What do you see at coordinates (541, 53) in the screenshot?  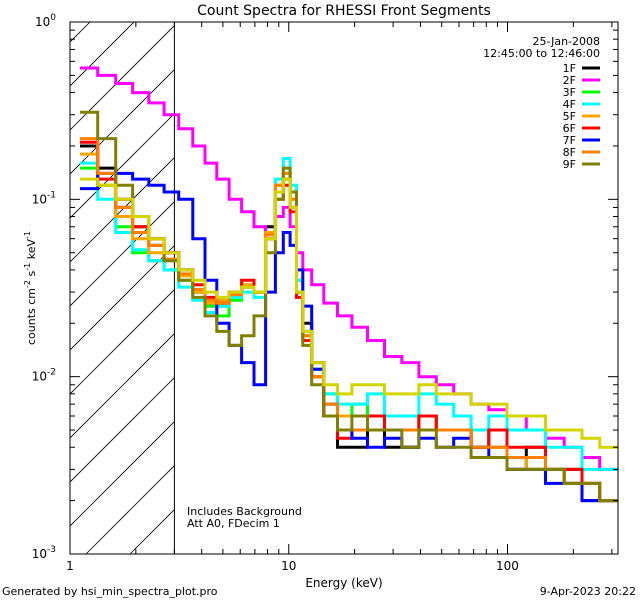 I see `time-range-label: 12:45:00 to 12:46:00` at bounding box center [541, 53].